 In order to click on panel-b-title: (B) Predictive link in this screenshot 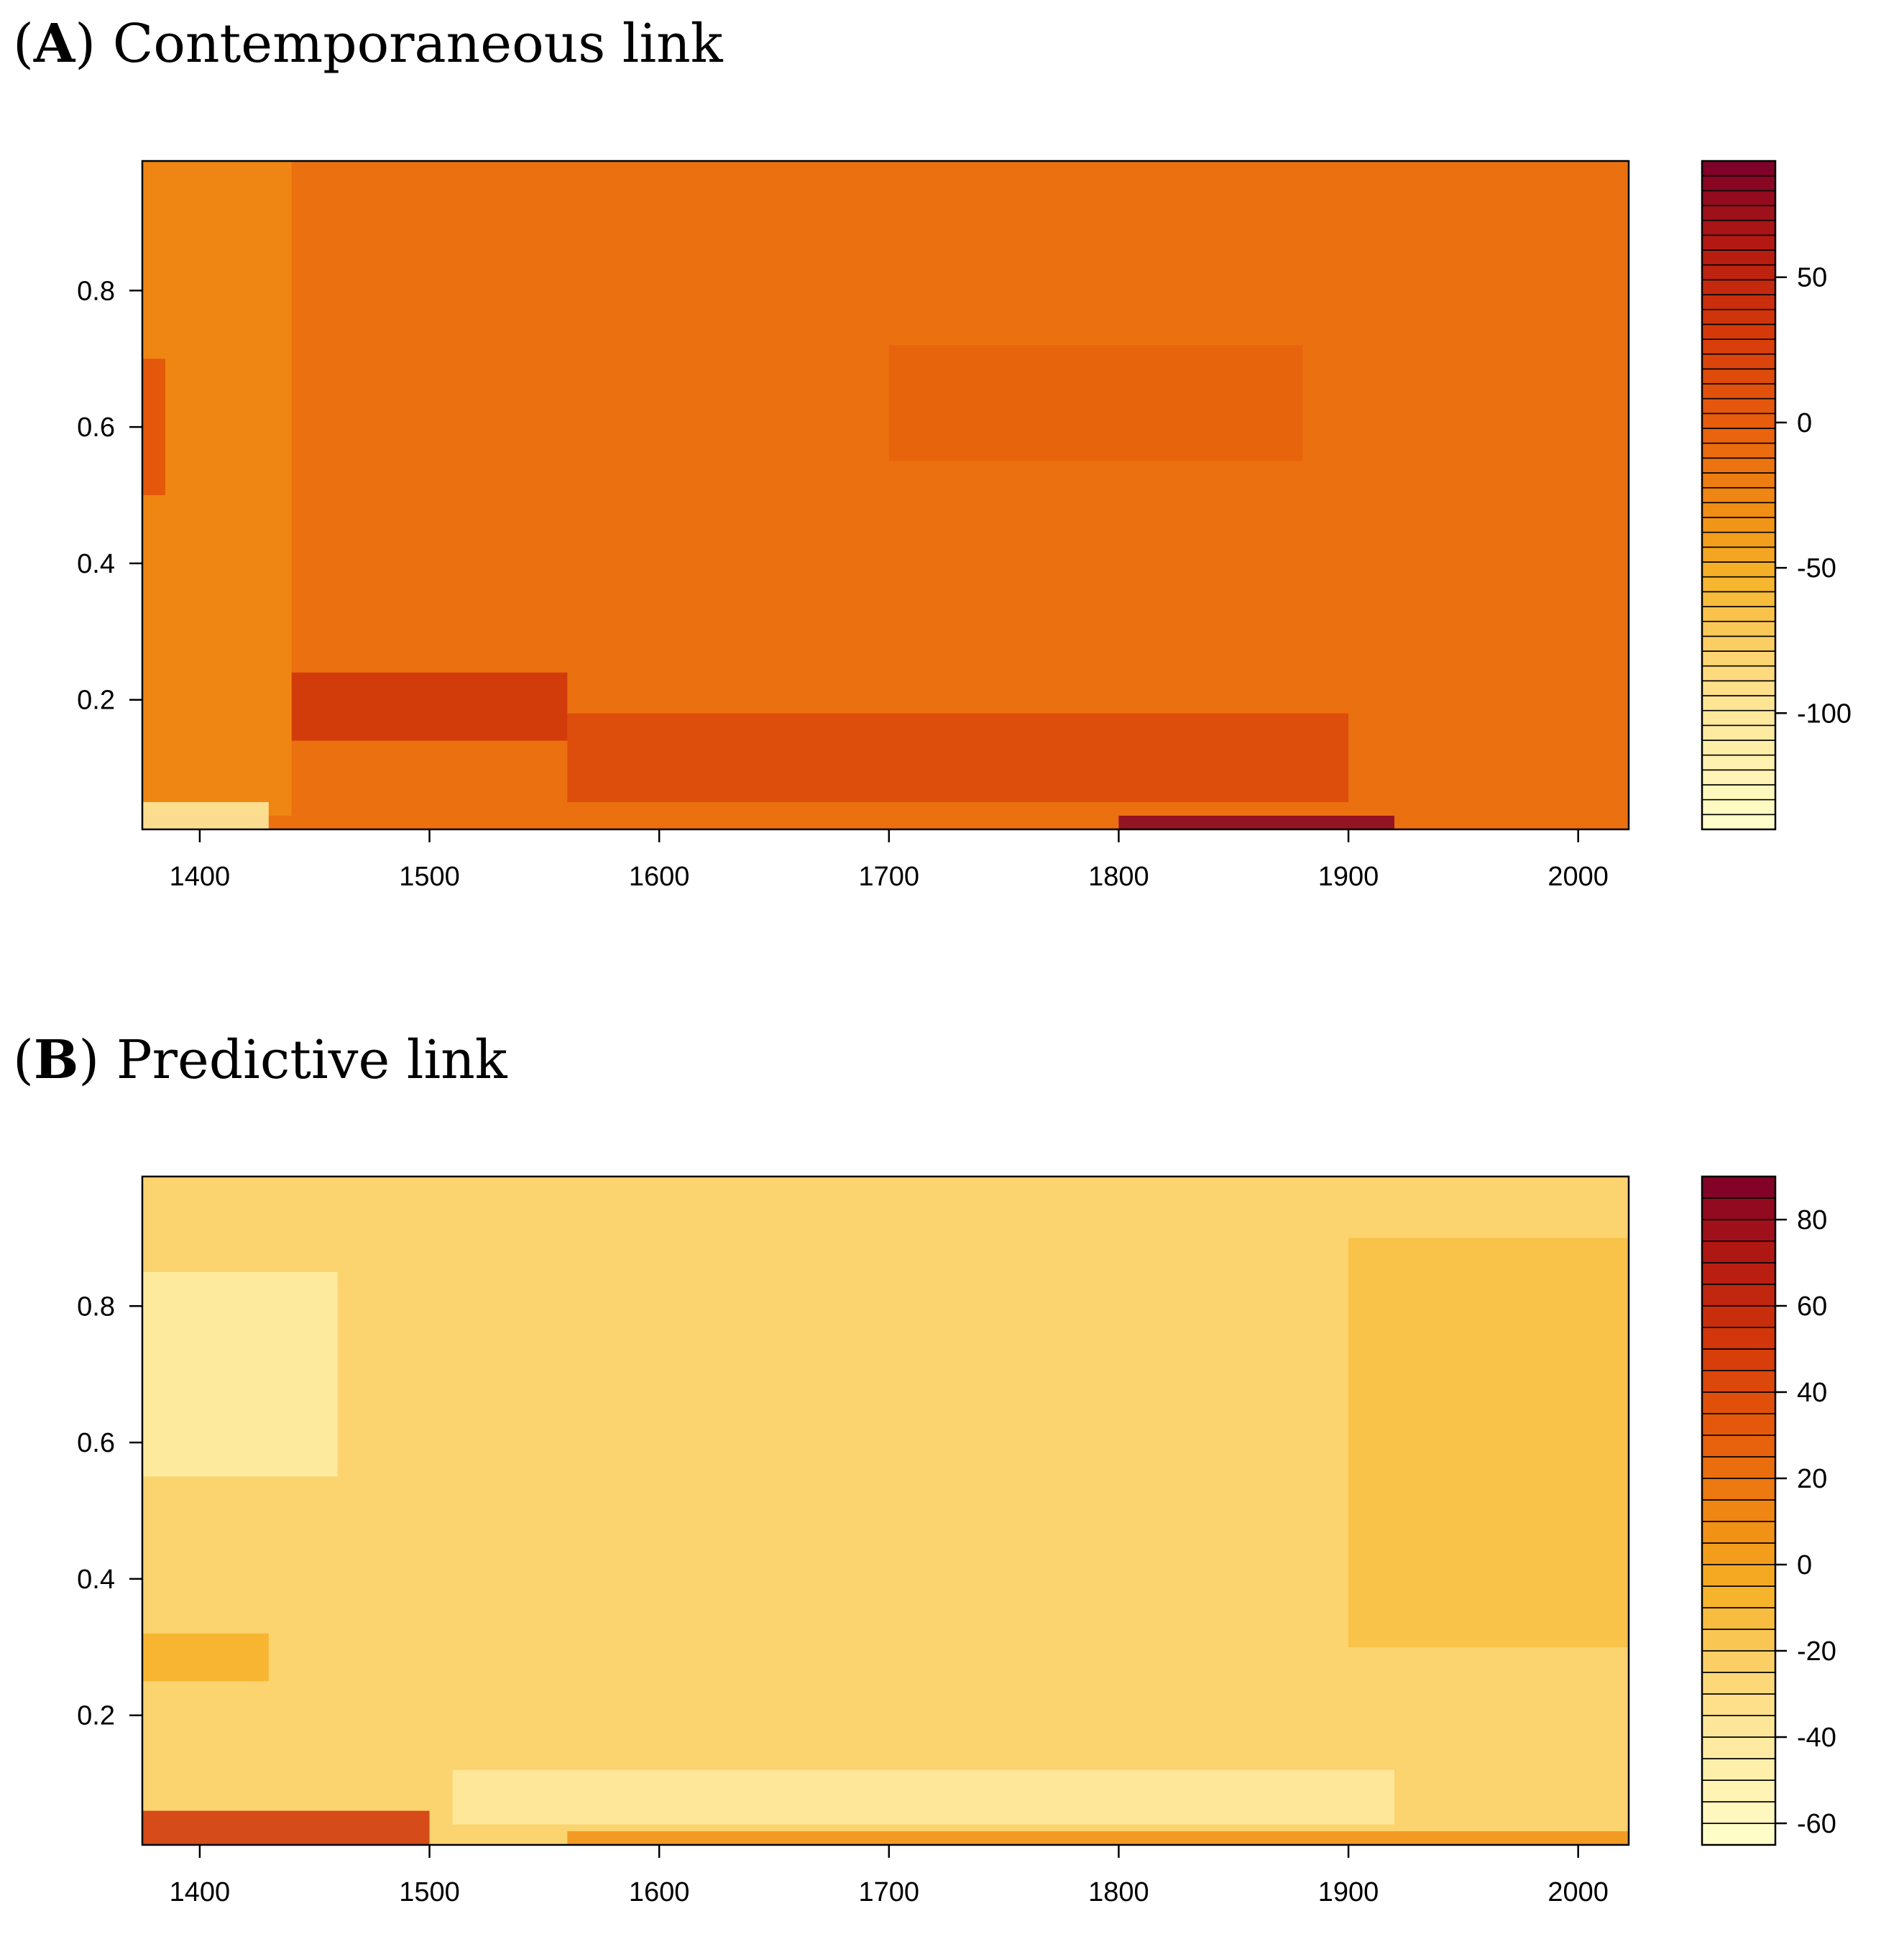, I will do `click(260, 1060)`.